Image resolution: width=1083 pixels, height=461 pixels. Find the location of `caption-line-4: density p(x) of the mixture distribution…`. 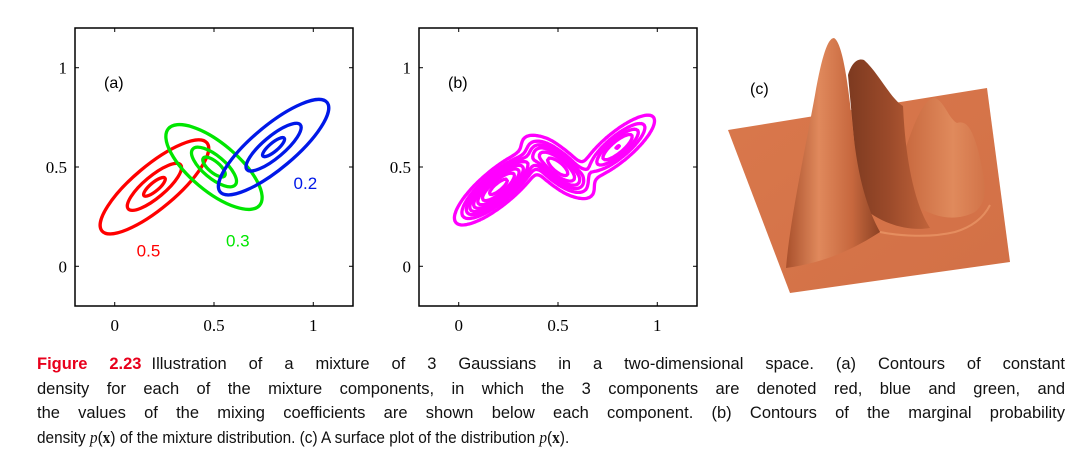

caption-line-4: density p(x) of the mixture distribution… is located at coordinates (515, 438).